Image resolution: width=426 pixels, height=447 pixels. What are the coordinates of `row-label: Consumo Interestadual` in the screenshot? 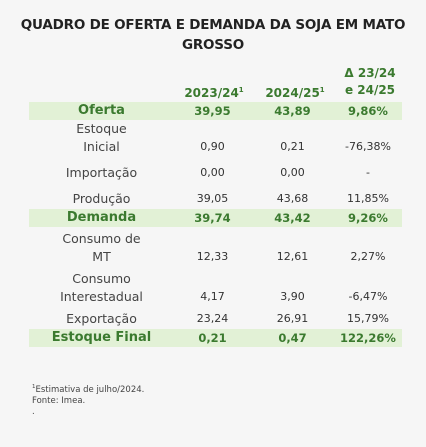 It's located at (101, 287).